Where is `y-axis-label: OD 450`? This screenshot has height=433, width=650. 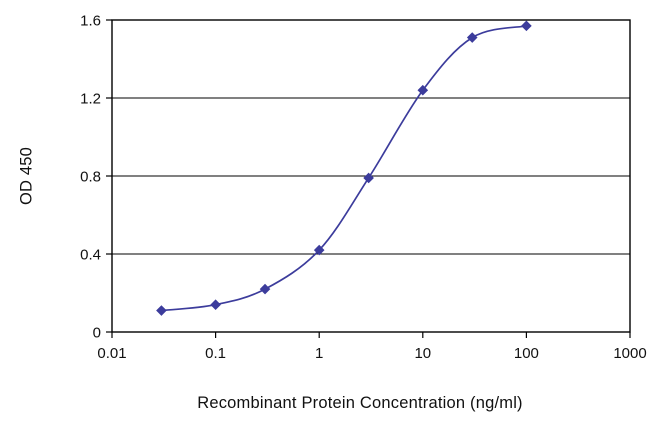 y-axis-label: OD 450 is located at coordinates (26, 176).